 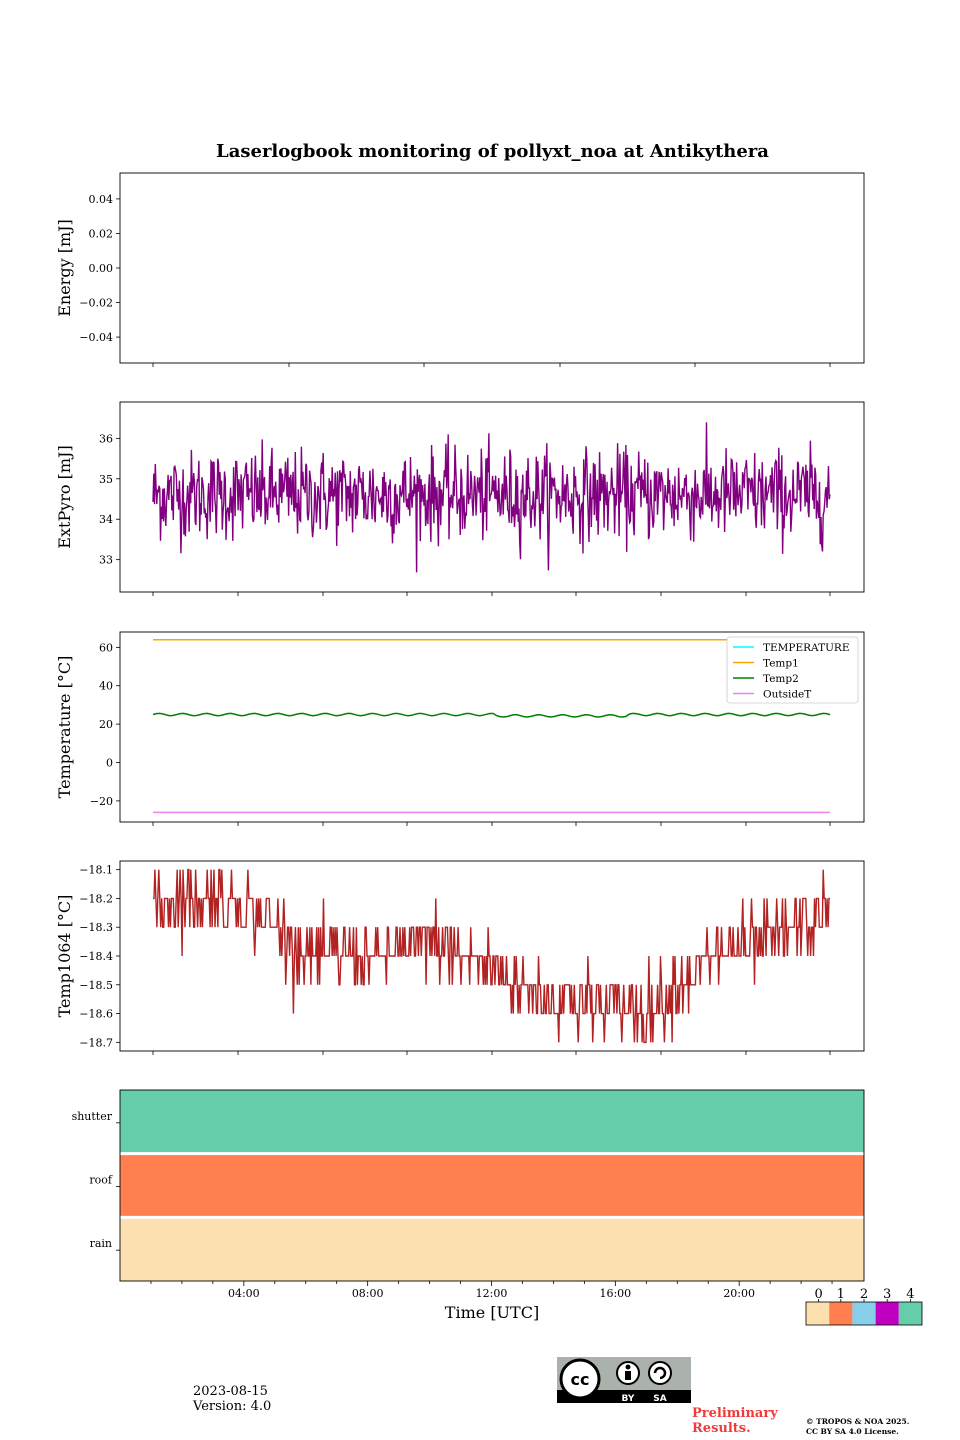 I want to click on legend-label: Temp1, so click(x=781, y=664).